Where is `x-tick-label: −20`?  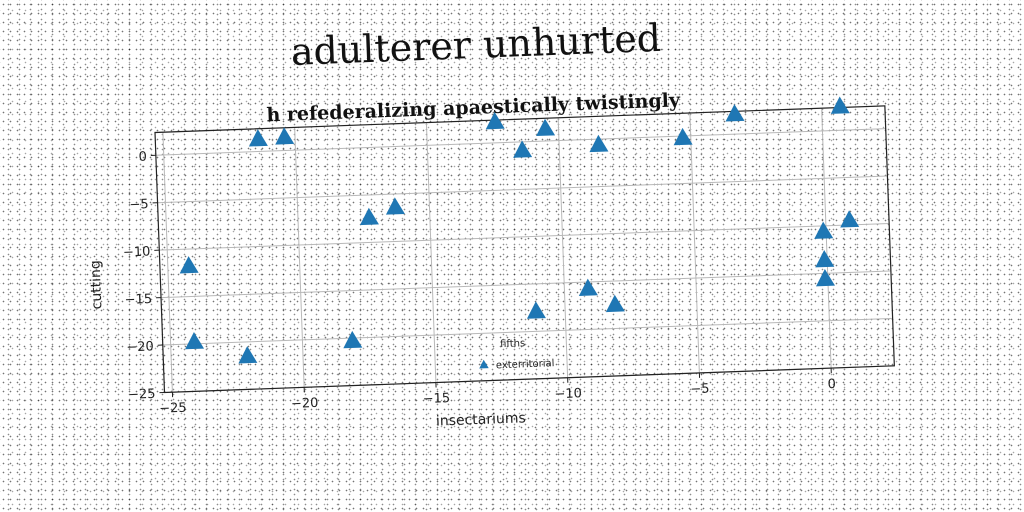
x-tick-label: −20 is located at coordinates (305, 404).